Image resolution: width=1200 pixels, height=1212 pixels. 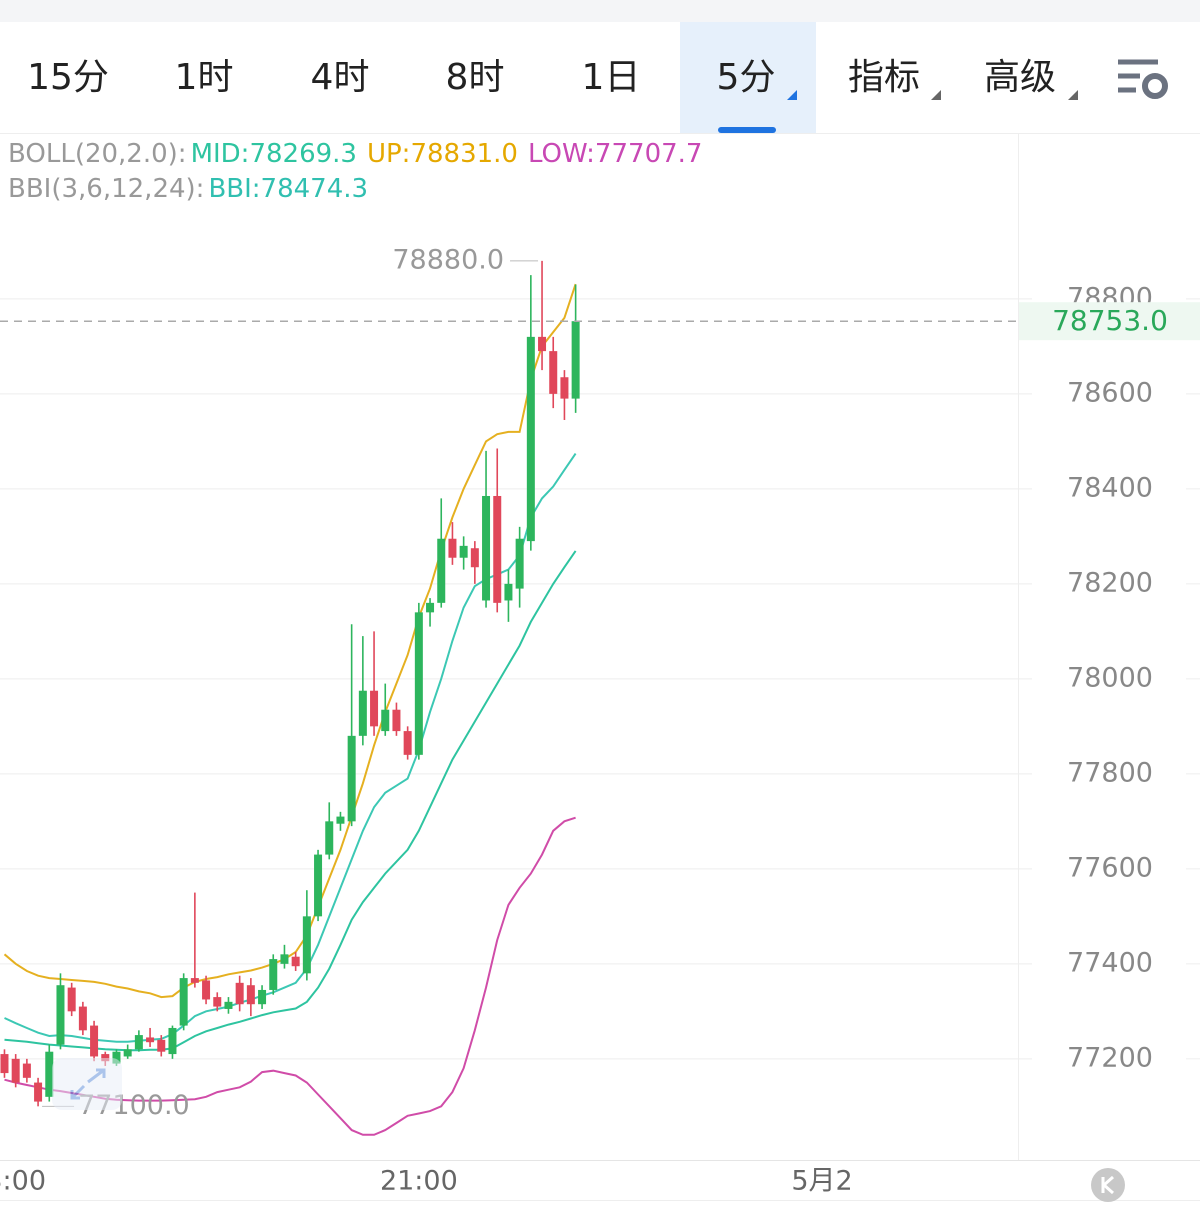 What do you see at coordinates (541, 77) in the screenshot?
I see `tab-bar: 15分 1时 4时 8时 1日 5分 指标 高级` at bounding box center [541, 77].